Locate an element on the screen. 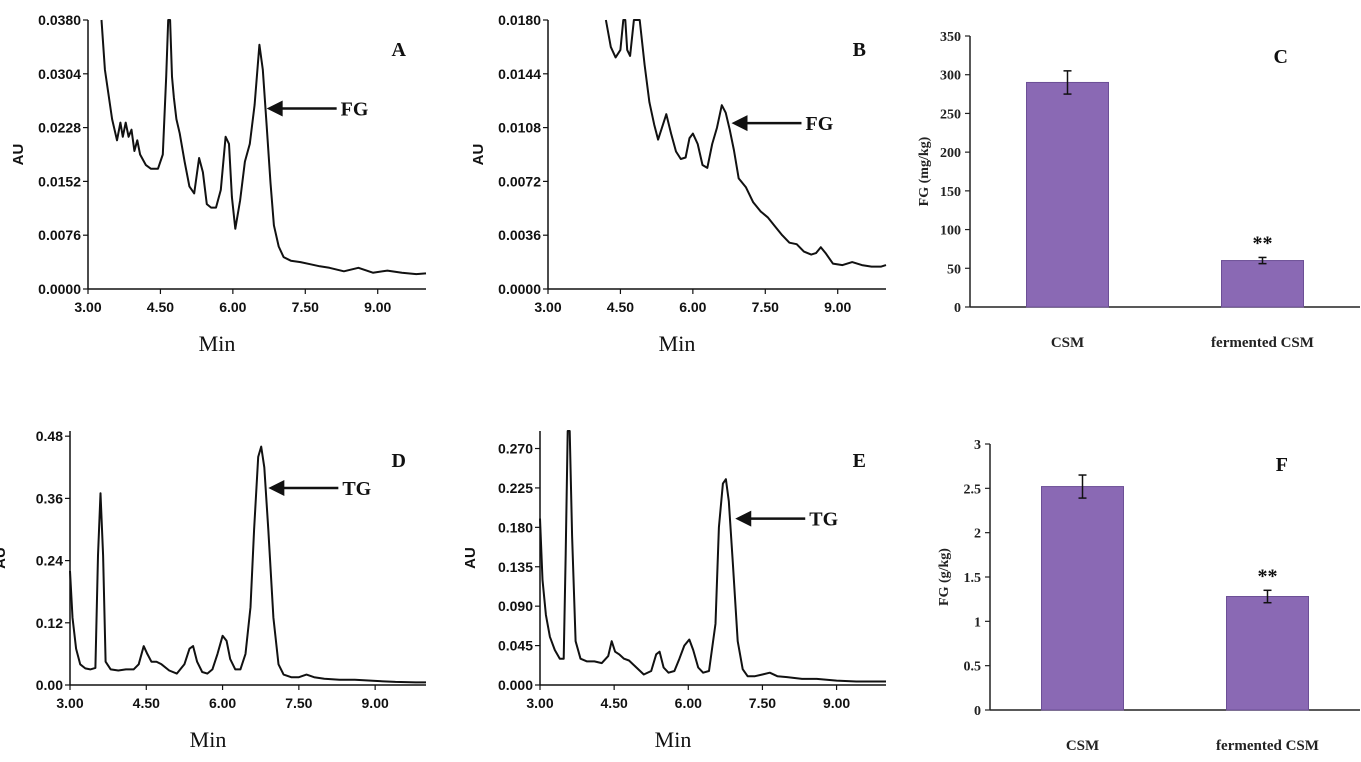 Image resolution: width=1361 pixels, height=762 pixels. y-tick-label: 0.0380 is located at coordinates (59, 20).